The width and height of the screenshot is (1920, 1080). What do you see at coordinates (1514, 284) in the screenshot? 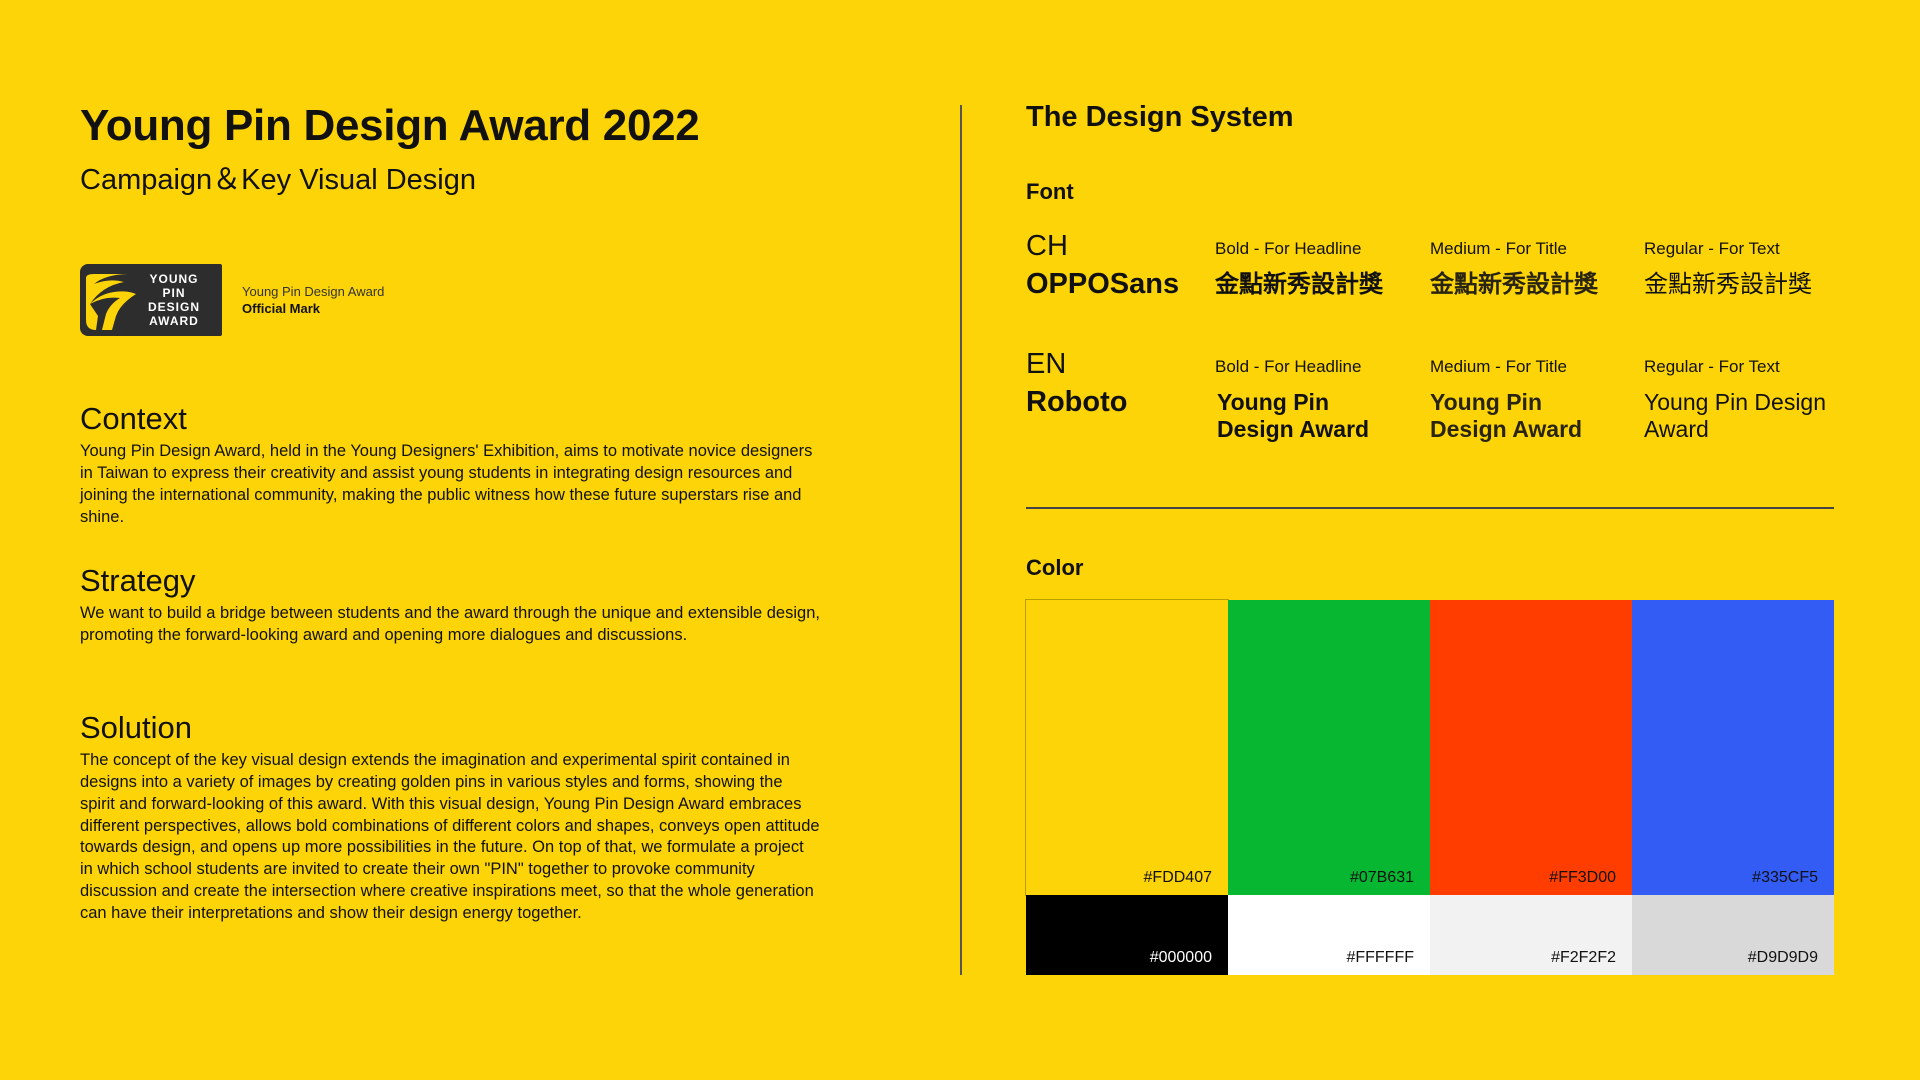
I see `ch-medium-sample: 金點新秀設計獎` at bounding box center [1514, 284].